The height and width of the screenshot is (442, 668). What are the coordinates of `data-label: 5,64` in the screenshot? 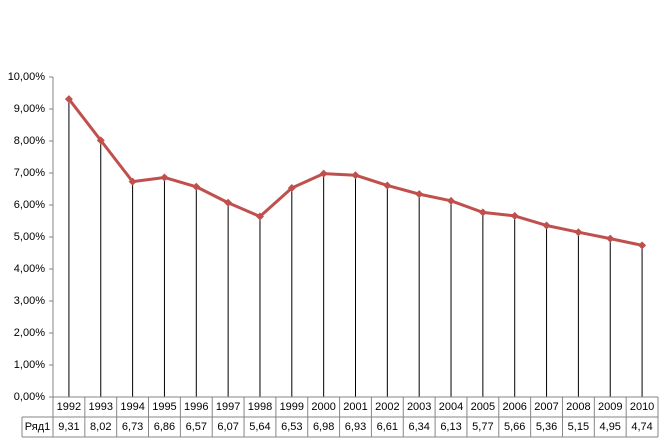 It's located at (259, 427).